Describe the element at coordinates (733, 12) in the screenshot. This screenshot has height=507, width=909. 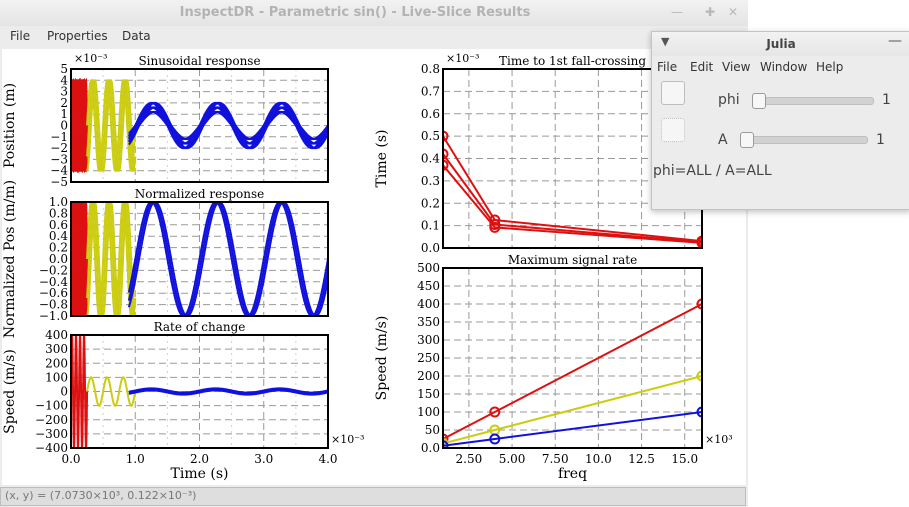
I see `close-icon: ✕` at that location.